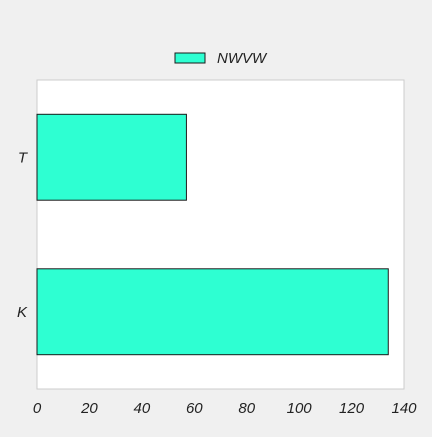  Describe the element at coordinates (142, 408) in the screenshot. I see `x-tick-label: 40` at that location.